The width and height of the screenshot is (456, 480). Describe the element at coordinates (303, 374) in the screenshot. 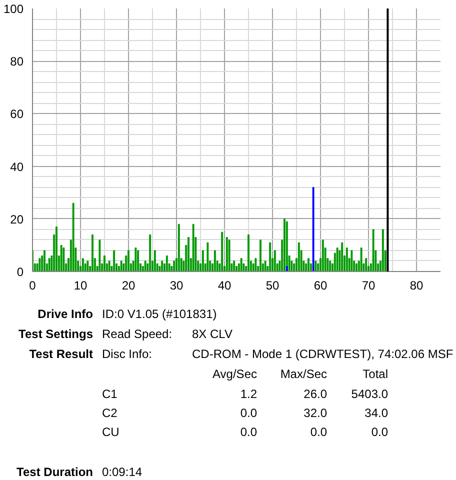

I see `text: Max/Sec` at that location.